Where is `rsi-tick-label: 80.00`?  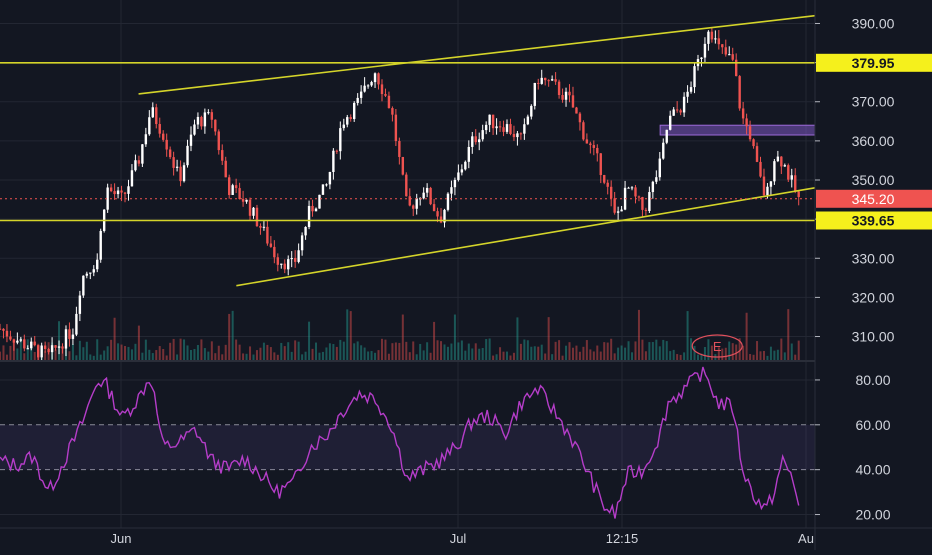 rsi-tick-label: 80.00 is located at coordinates (872, 380).